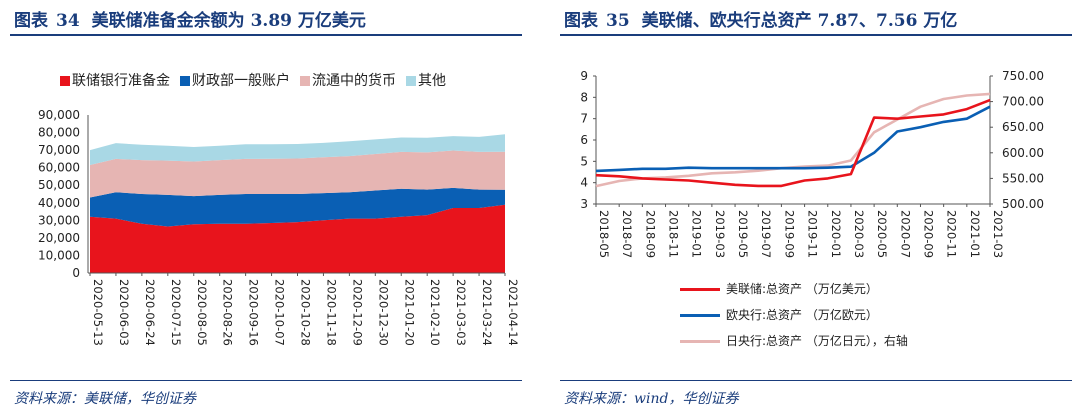 This screenshot has height=416, width=1080. I want to click on left-x-tick-label: 2020-08-26, so click(228, 312).